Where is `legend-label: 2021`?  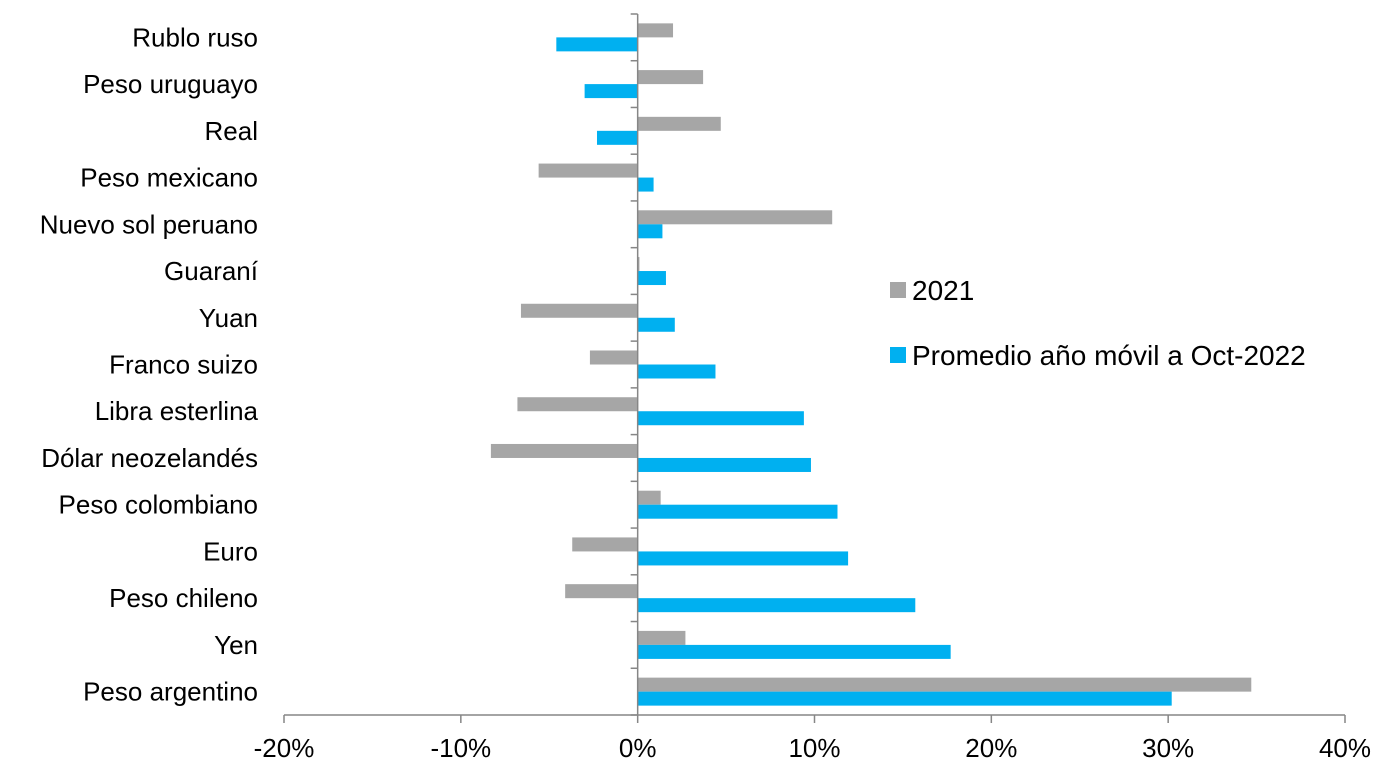 legend-label: 2021 is located at coordinates (943, 290).